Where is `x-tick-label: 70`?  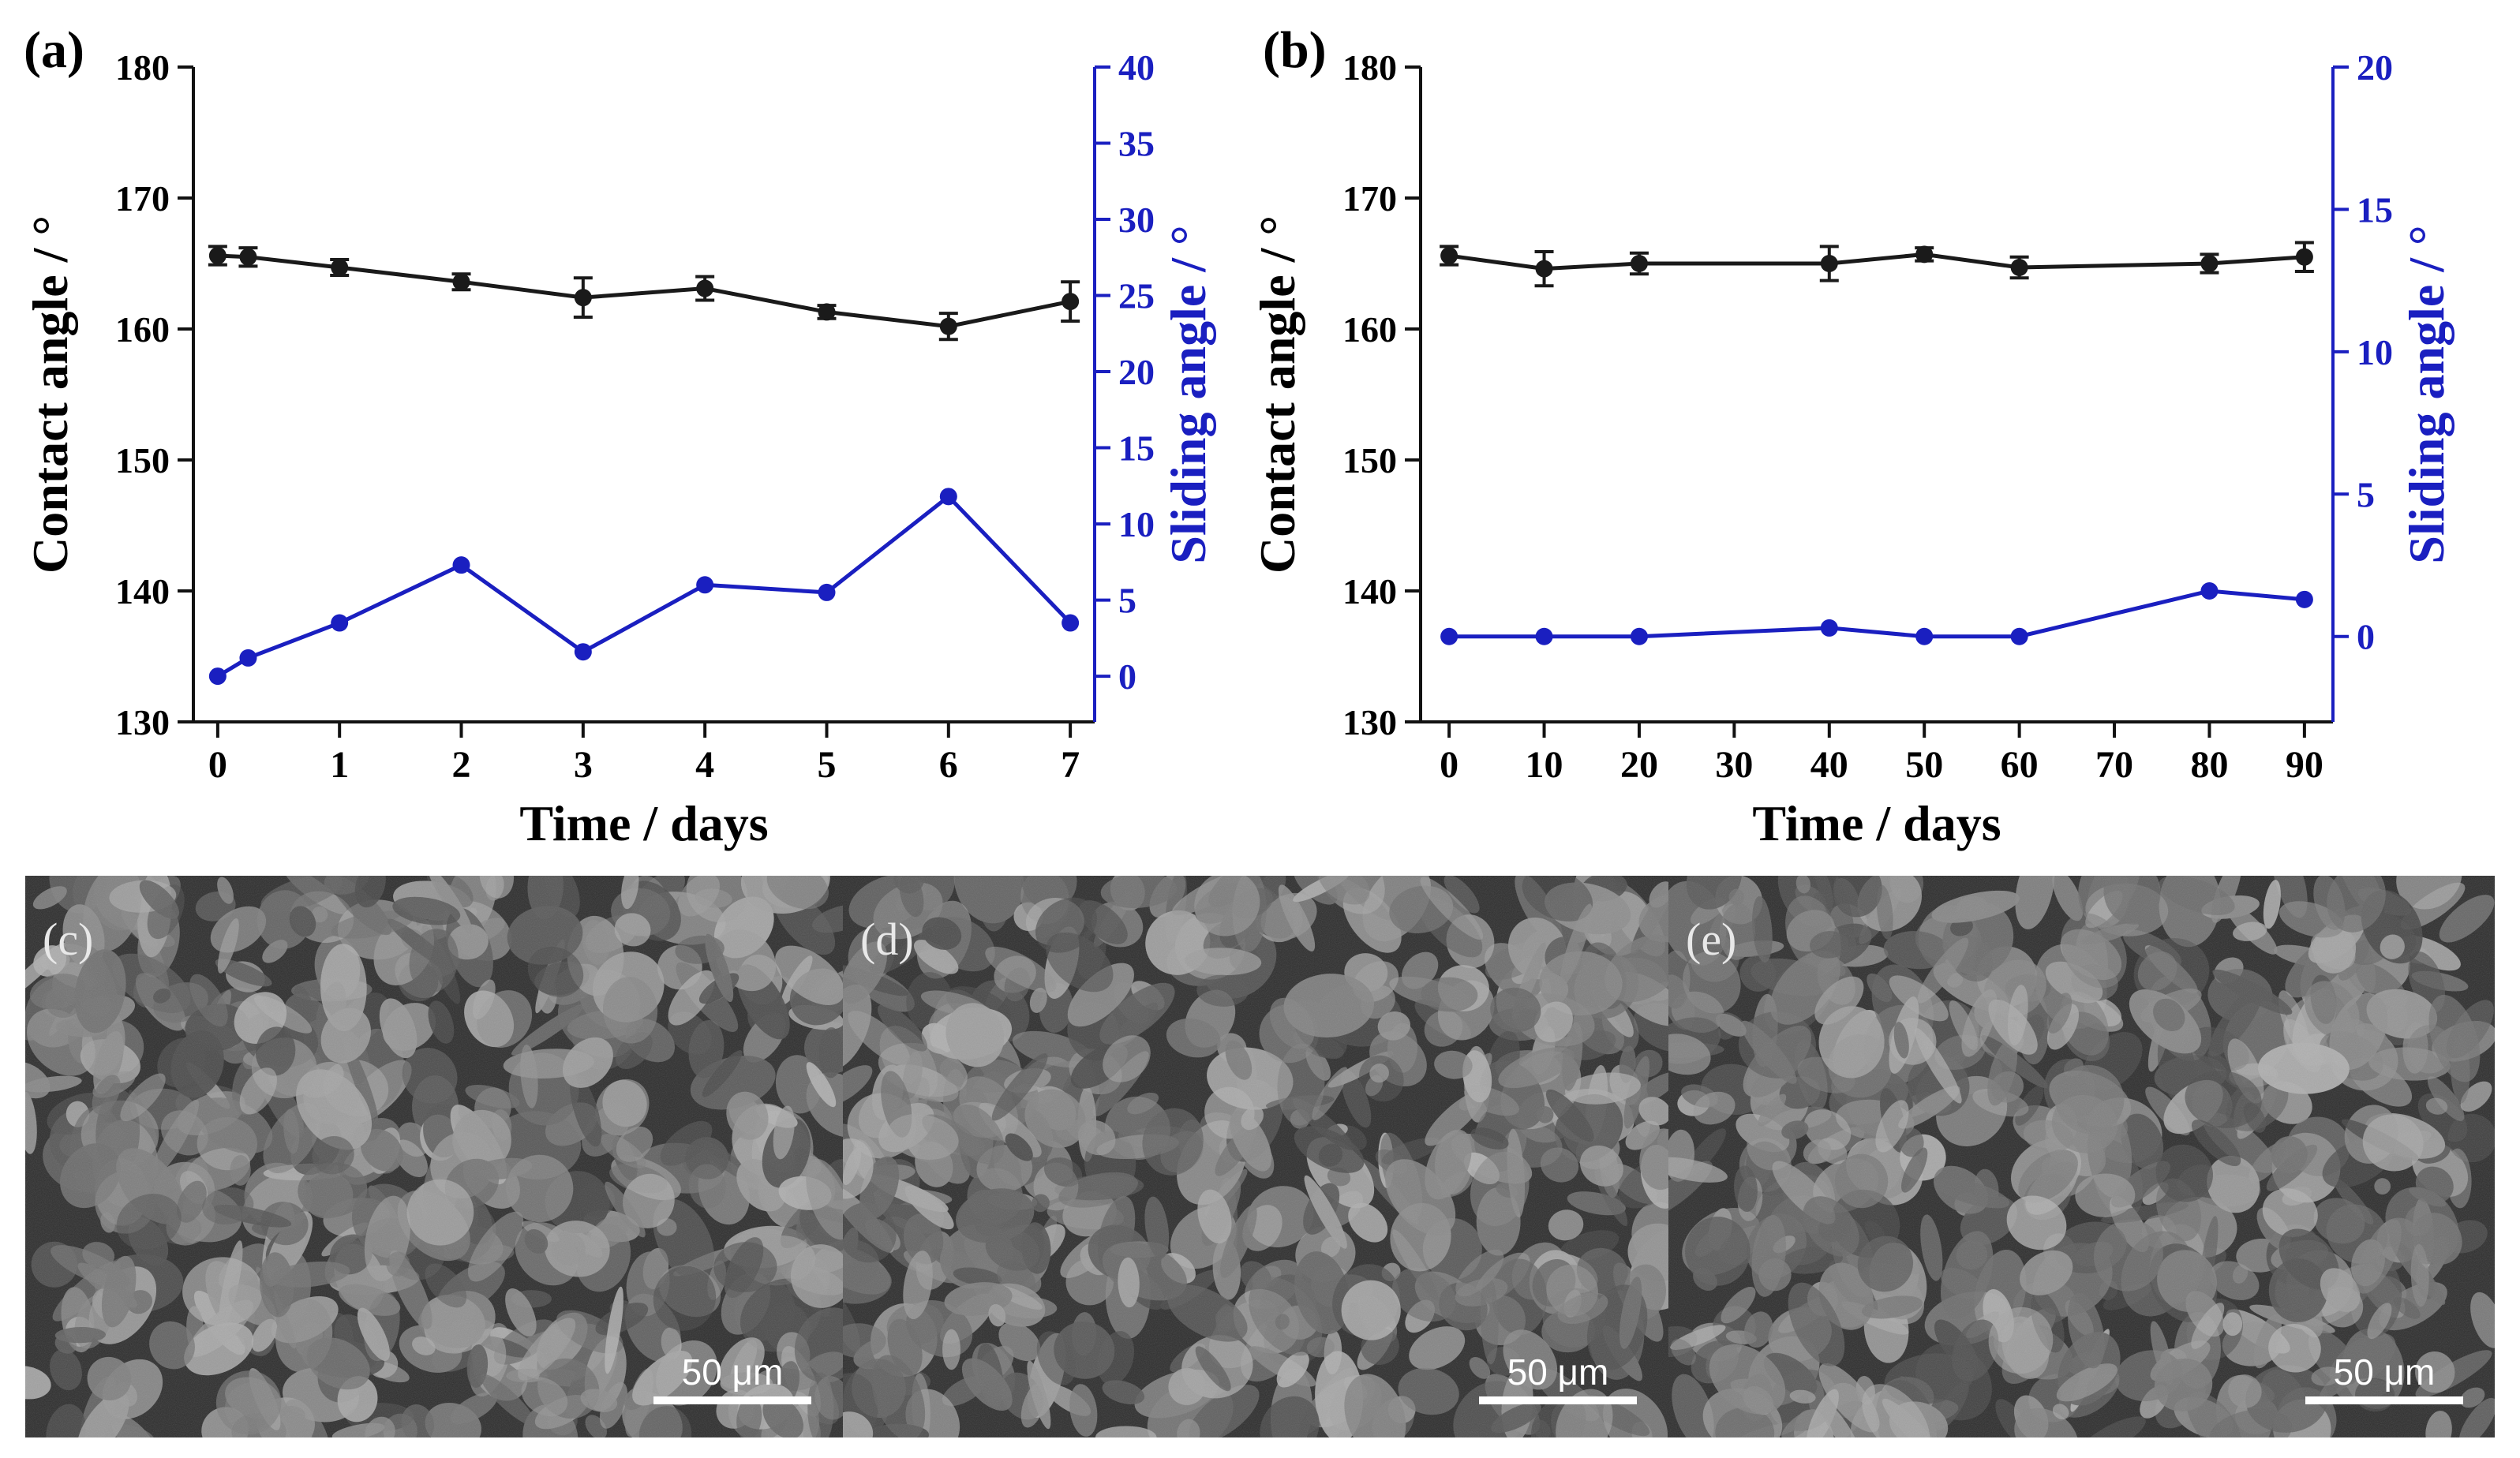
x-tick-label: 70 is located at coordinates (2114, 765).